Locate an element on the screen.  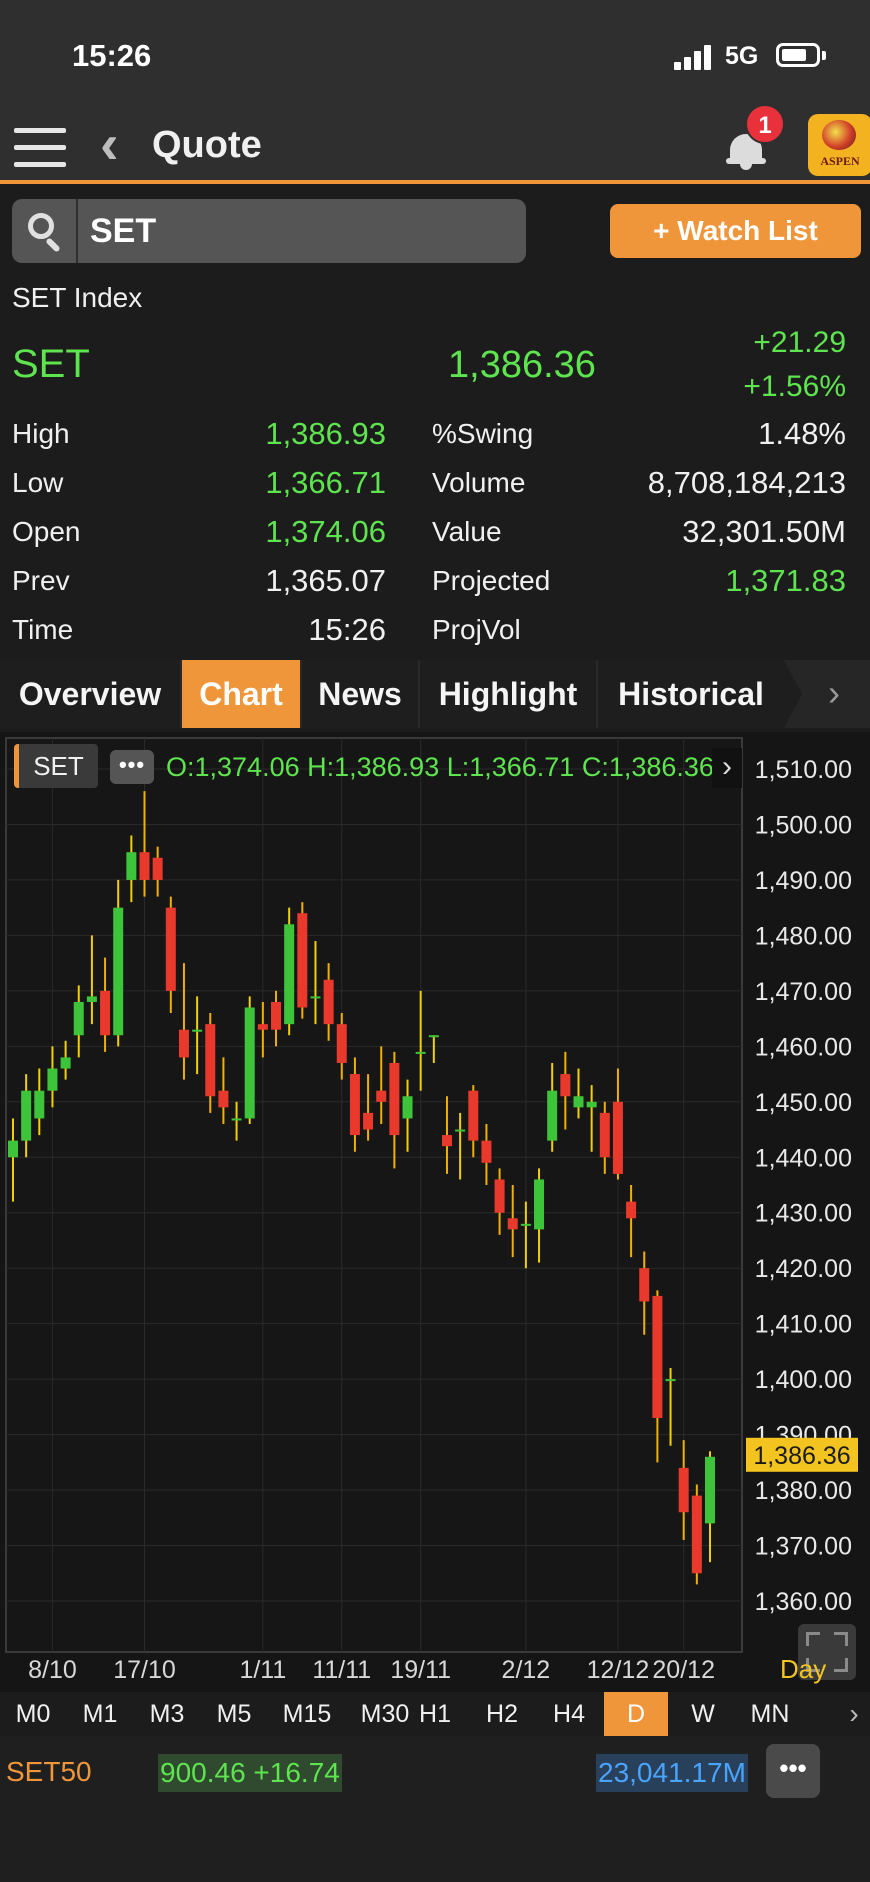
ticker-symbol: SET50 is located at coordinates (49, 1771).